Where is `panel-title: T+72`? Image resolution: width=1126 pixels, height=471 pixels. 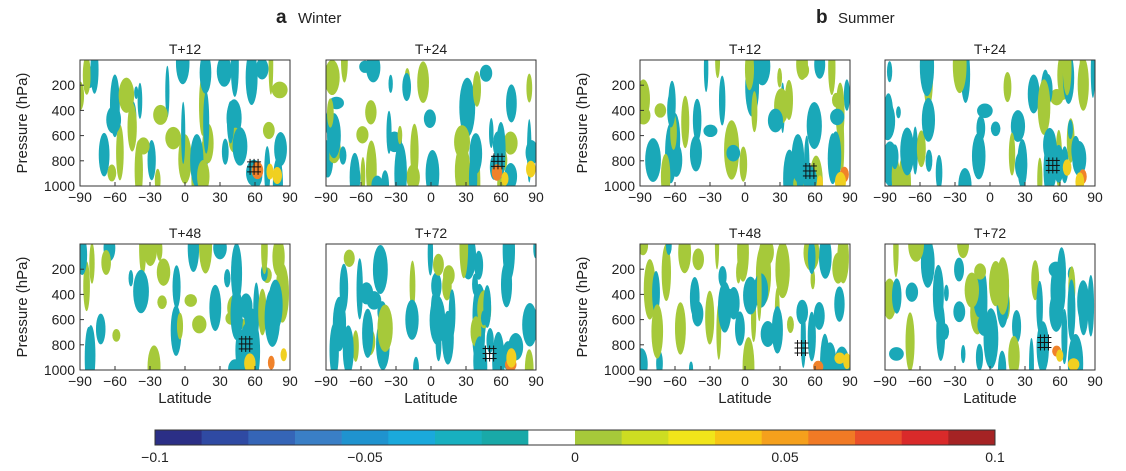 panel-title: T+72 is located at coordinates (990, 233).